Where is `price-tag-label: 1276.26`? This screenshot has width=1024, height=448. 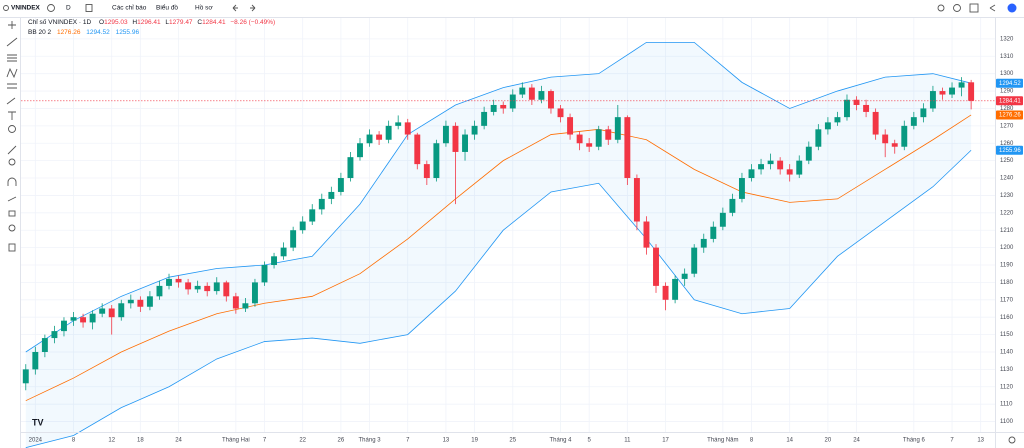 price-tag-label: 1276.26 is located at coordinates (1010, 116).